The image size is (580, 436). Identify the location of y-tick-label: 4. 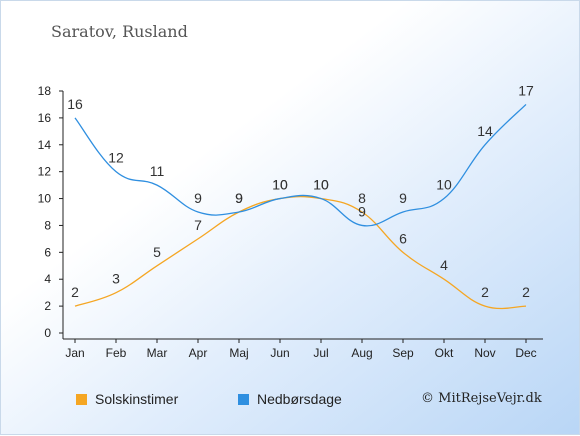
(47, 279).